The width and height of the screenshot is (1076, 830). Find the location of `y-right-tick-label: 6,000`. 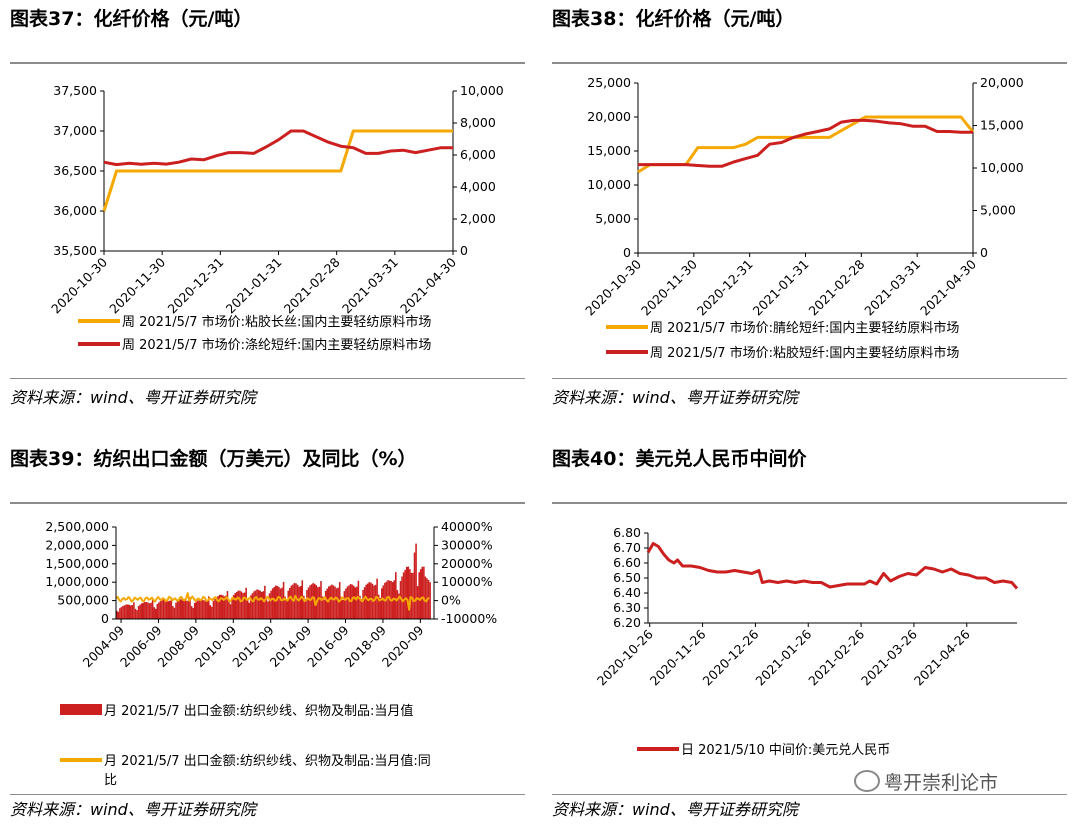

y-right-tick-label: 6,000 is located at coordinates (478, 154).